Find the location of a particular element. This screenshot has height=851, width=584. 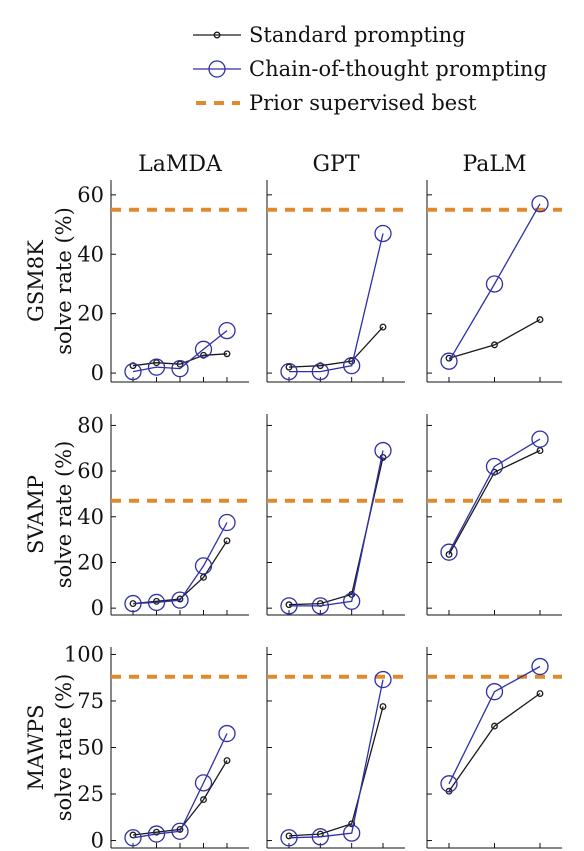

legend-marker-standard is located at coordinates (217, 35).